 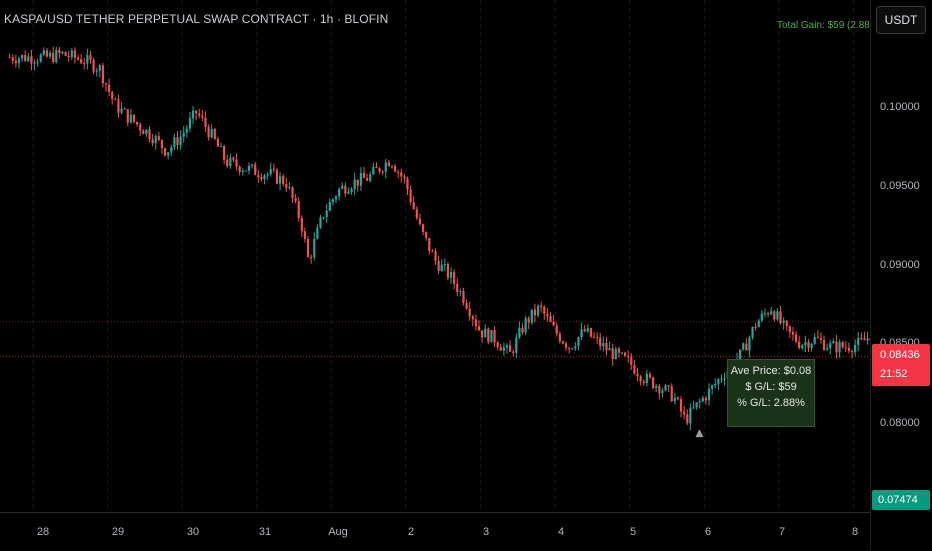 What do you see at coordinates (900, 423) in the screenshot?
I see `price-tick: 0.08000` at bounding box center [900, 423].